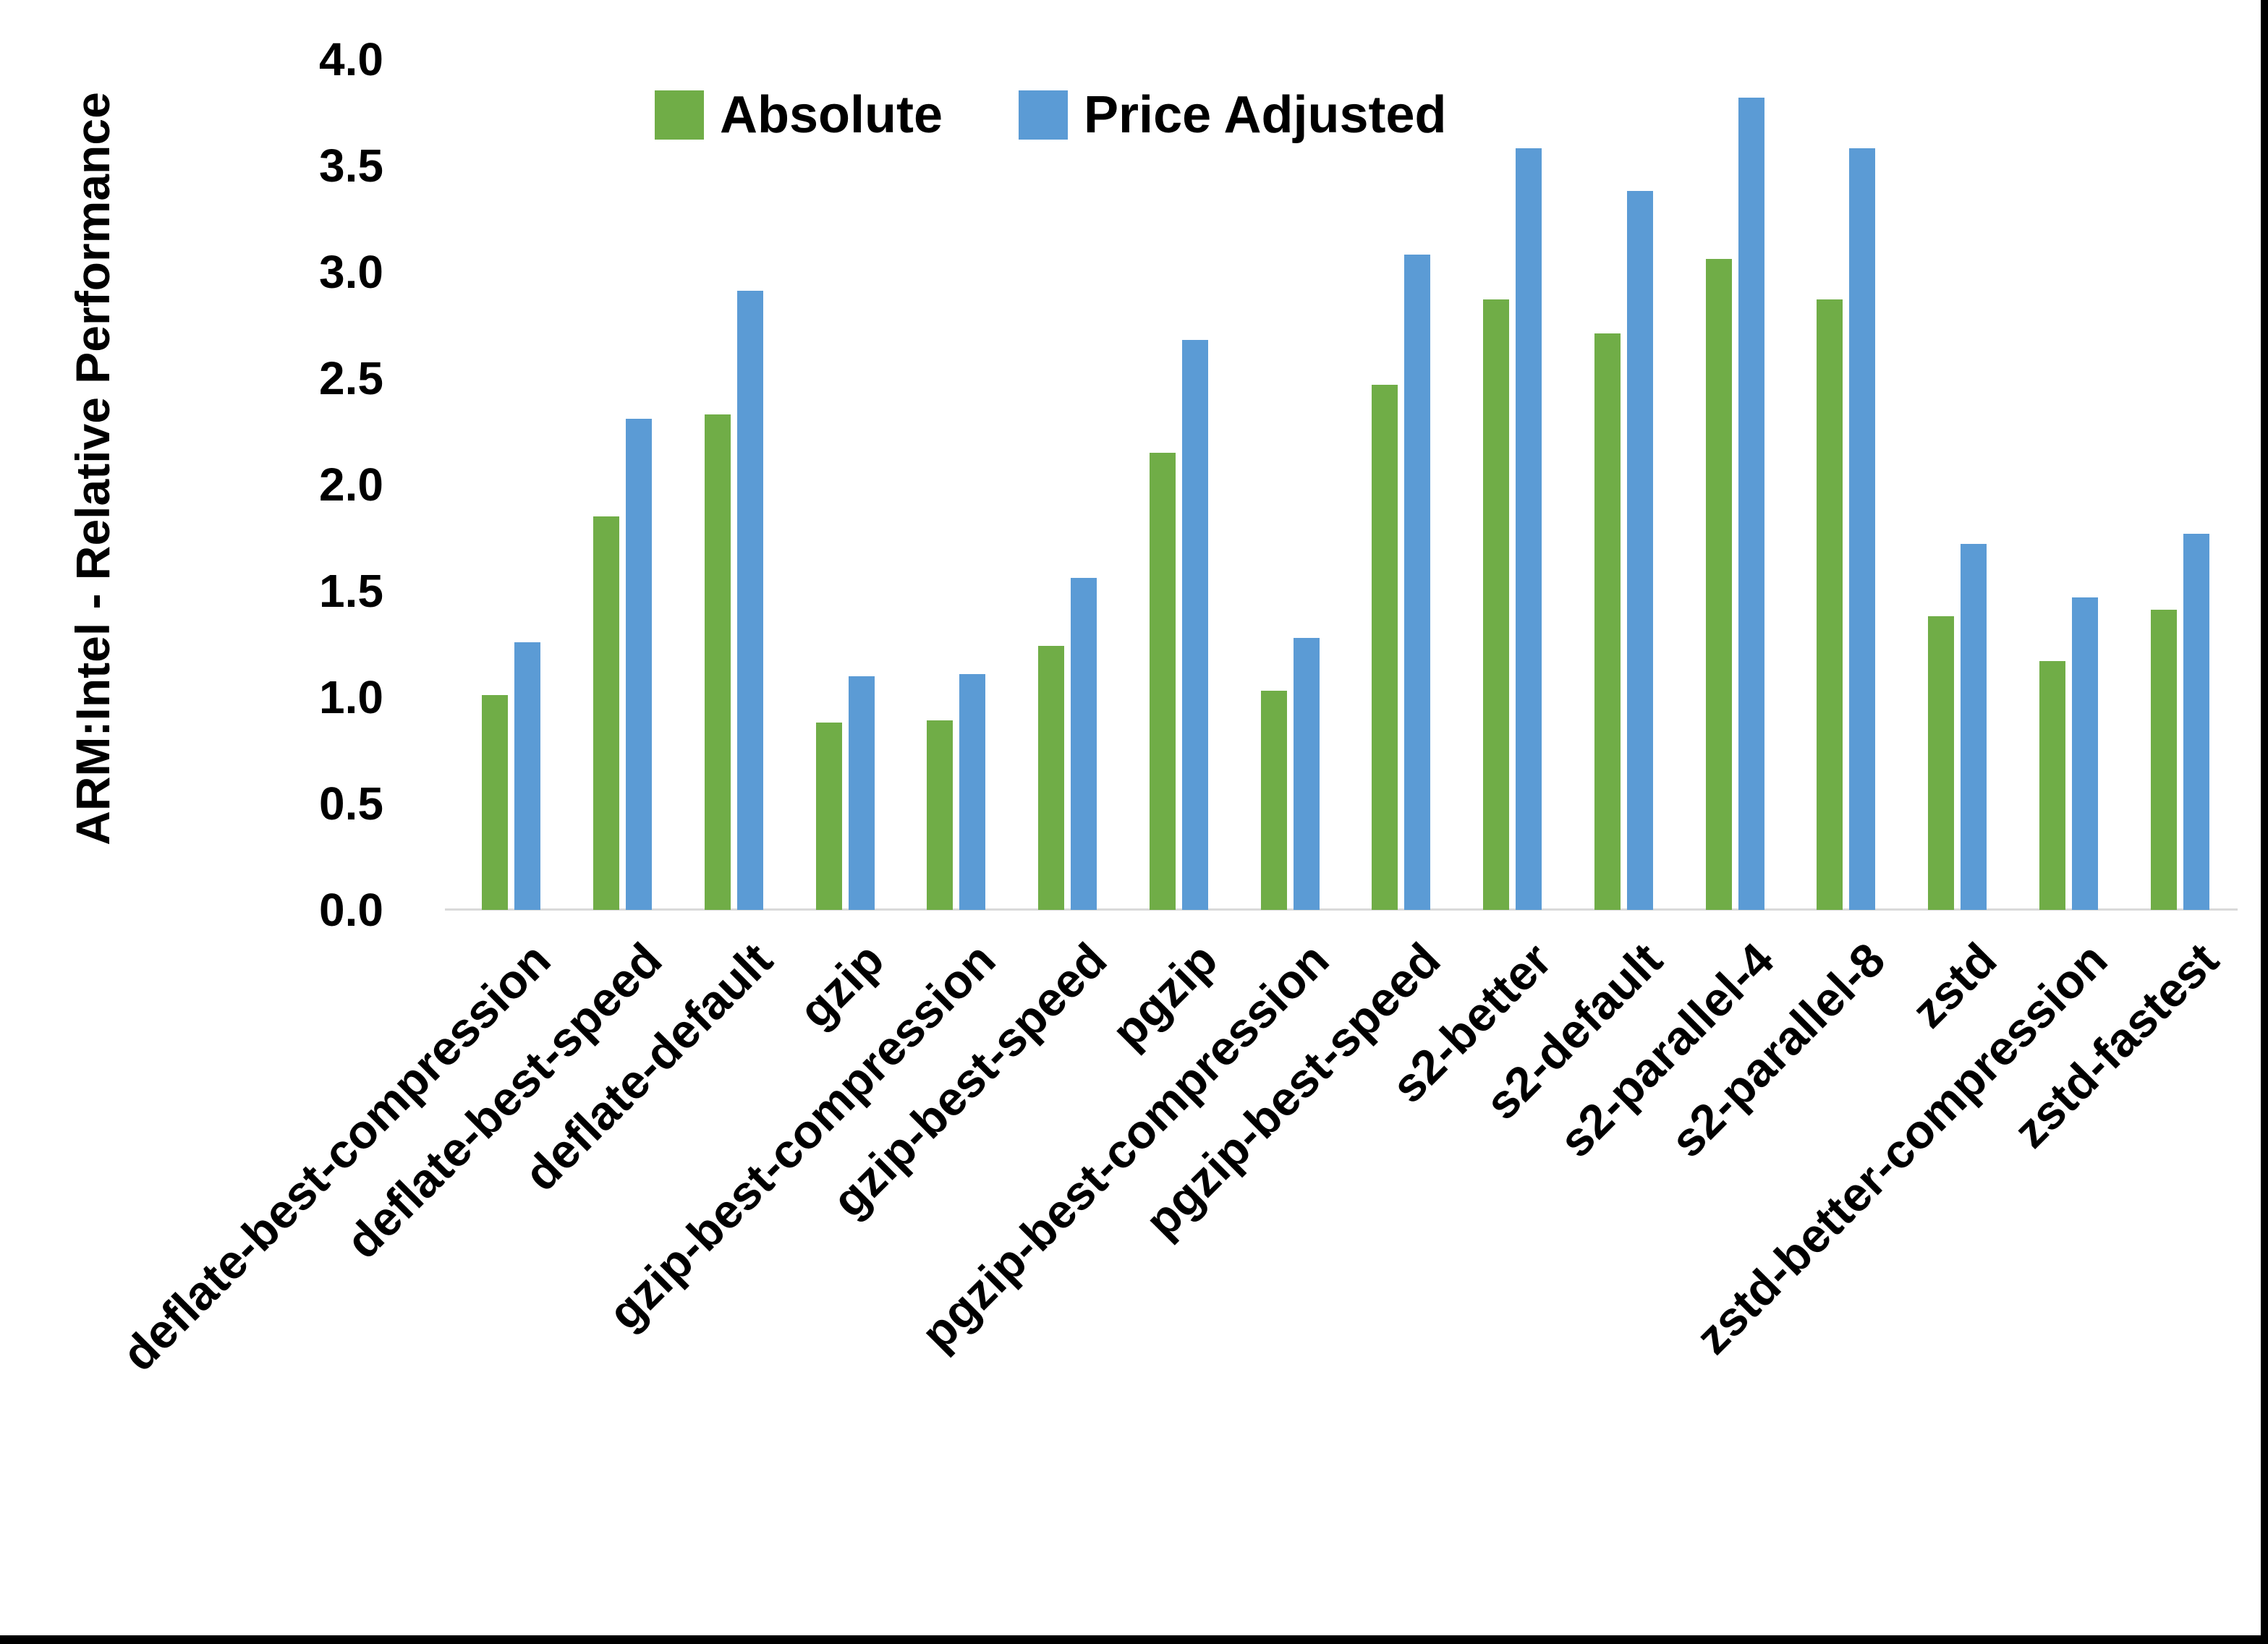 Image resolution: width=2268 pixels, height=1644 pixels. I want to click on y-tick-label: 3.0, so click(351, 272).